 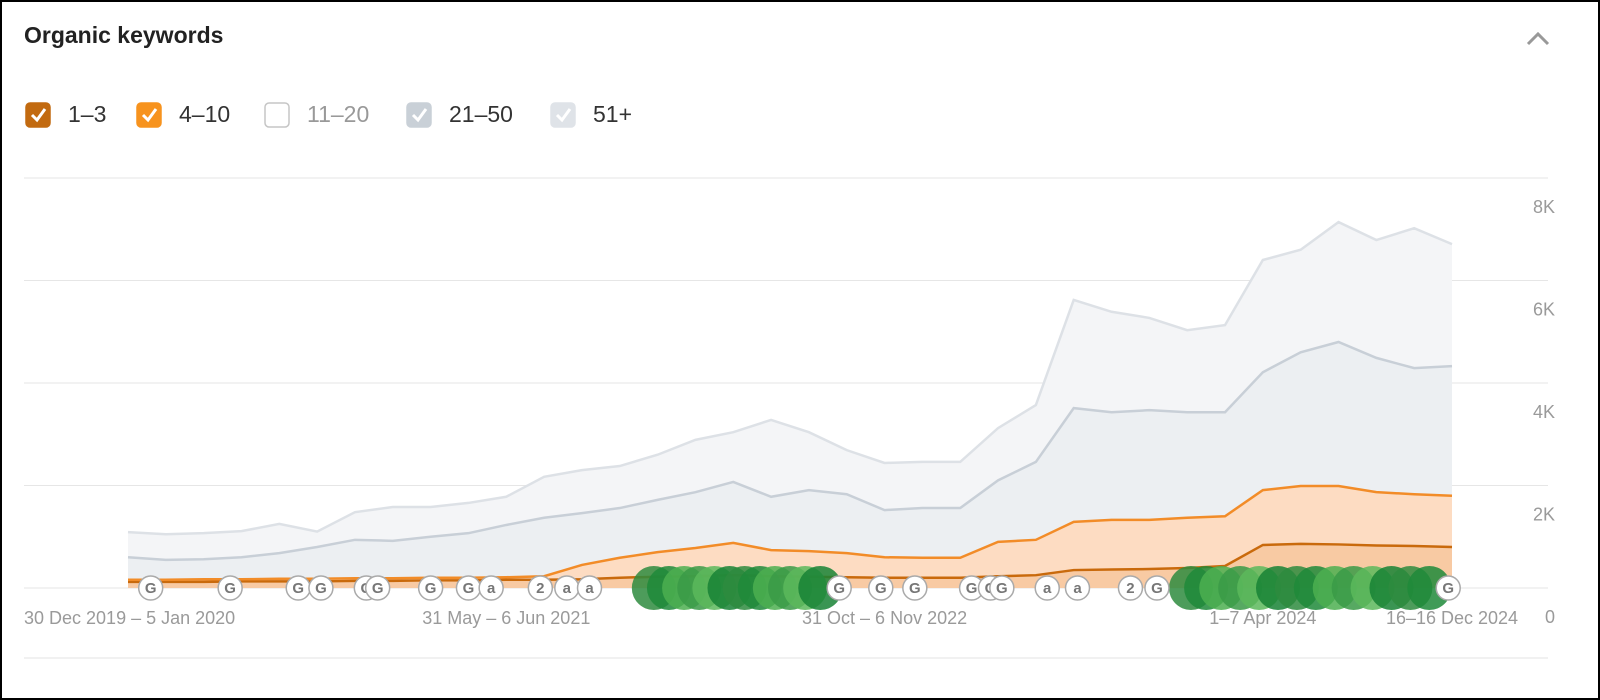 I want to click on area-line, so click(x=790, y=533).